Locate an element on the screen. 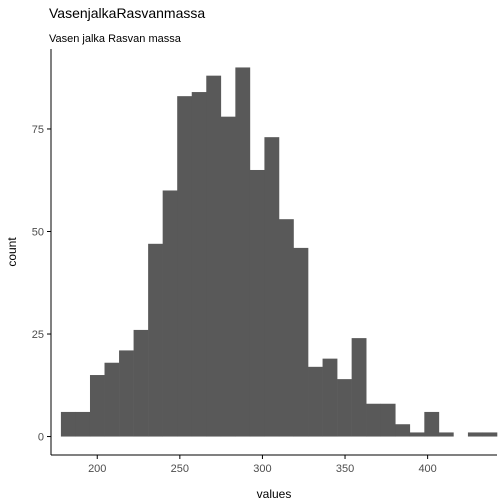 The image size is (504, 504). x-tick-label: 300 is located at coordinates (262, 469).